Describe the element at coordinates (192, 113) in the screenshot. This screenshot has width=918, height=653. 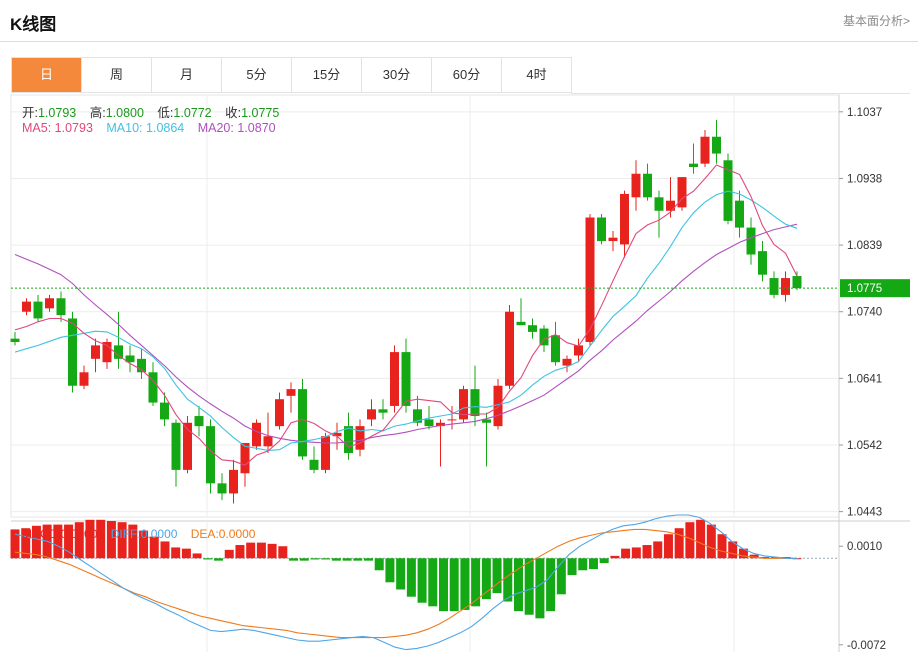
I see `low-value: 1.0772` at that location.